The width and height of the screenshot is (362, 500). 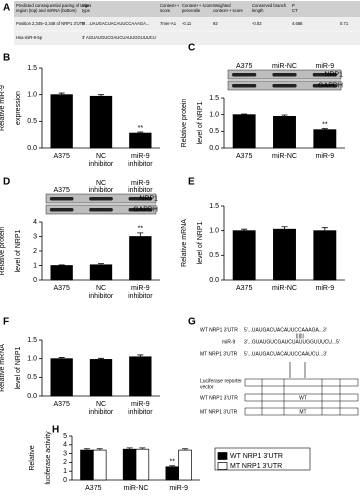 What do you see at coordinates (284, 66) in the screenshot?
I see `blot-lane-label: miR-NC` at bounding box center [284, 66].